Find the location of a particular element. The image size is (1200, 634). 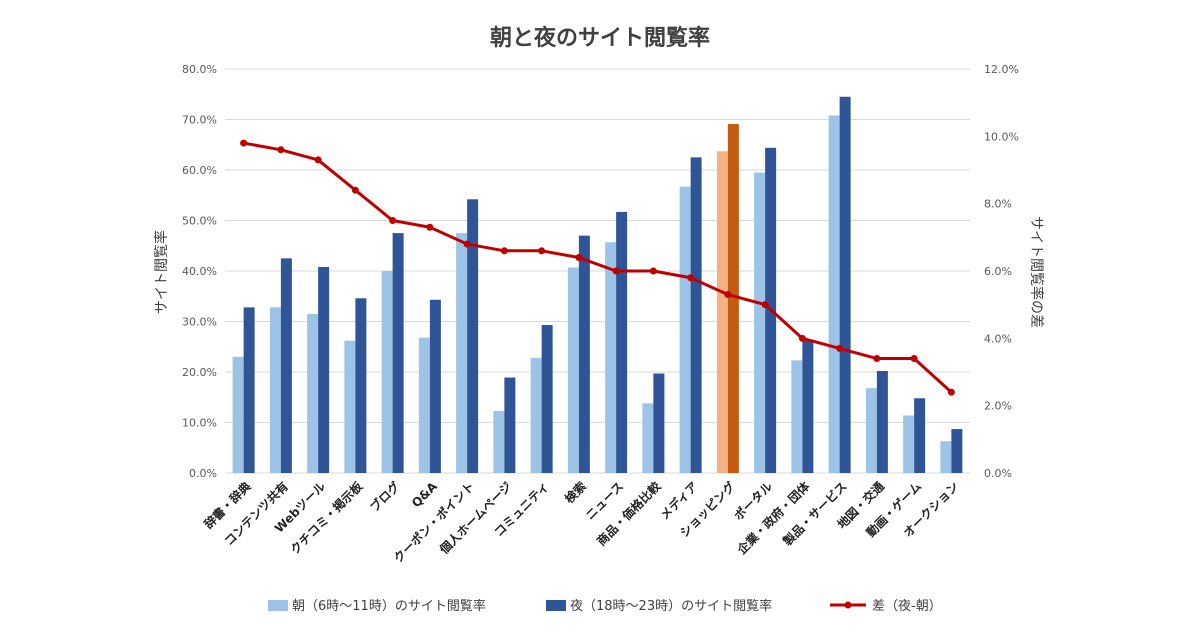

legend-swatch-morning is located at coordinates (278, 605).